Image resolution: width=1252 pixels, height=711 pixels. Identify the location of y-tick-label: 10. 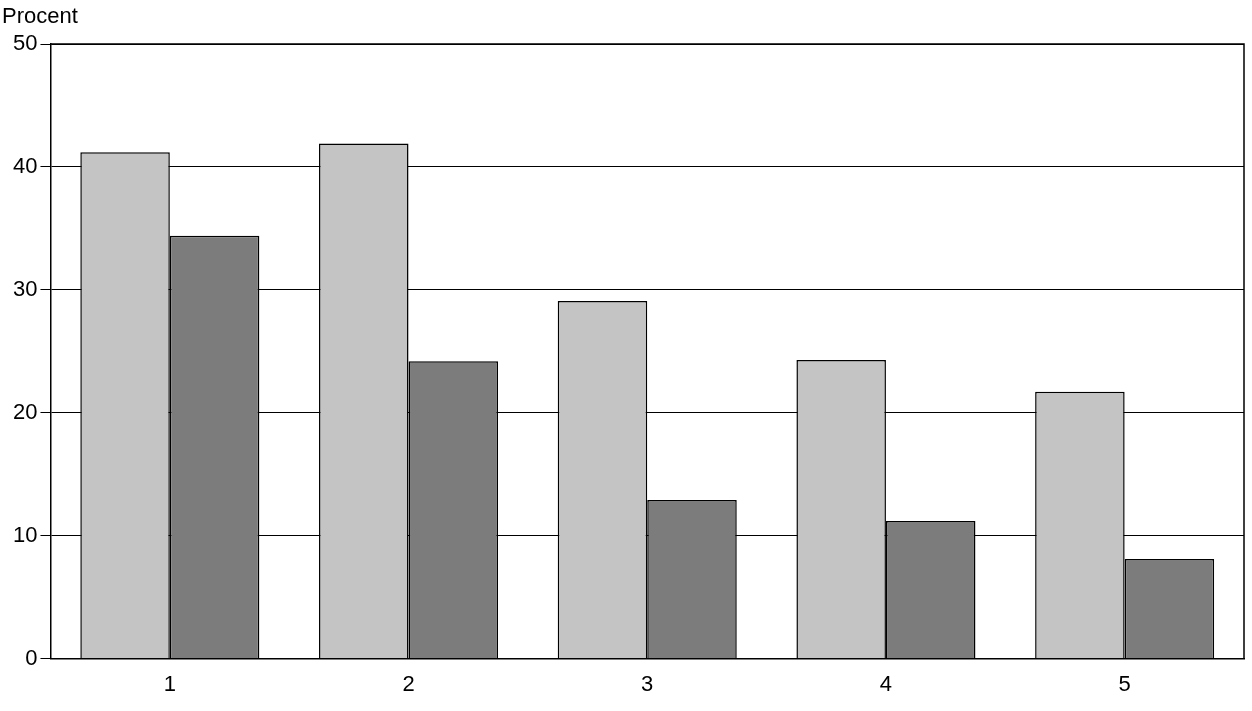
(25, 534).